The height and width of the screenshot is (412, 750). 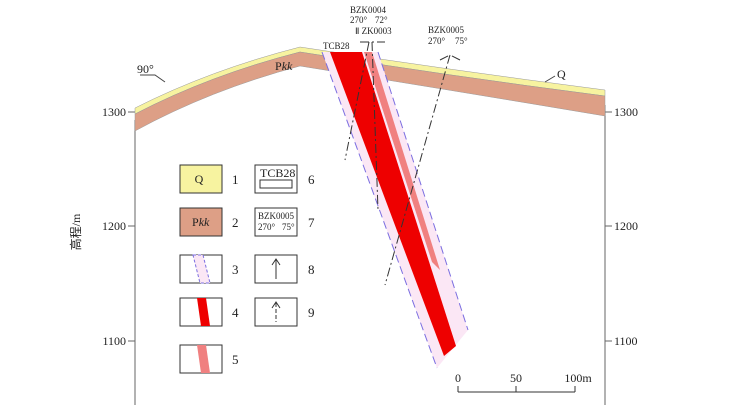 I want to click on scale-bar, so click(x=516, y=389).